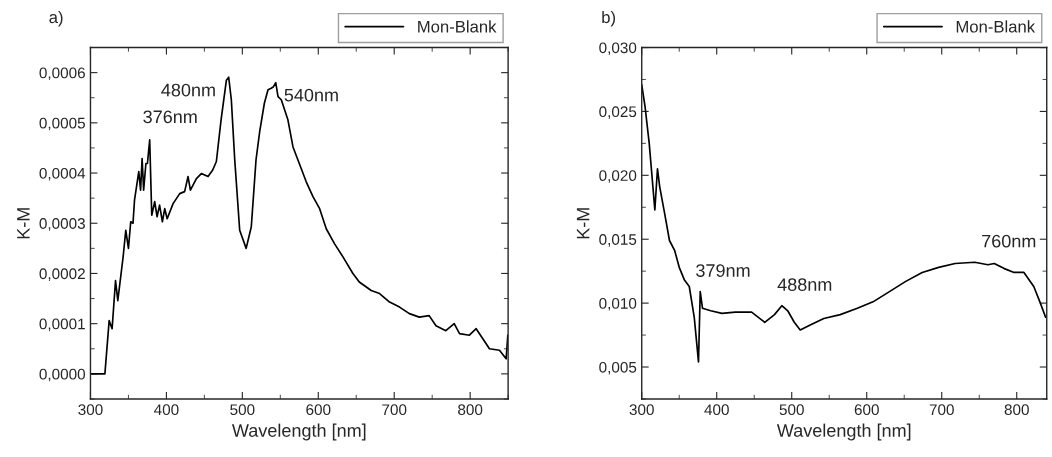 This screenshot has width=1052, height=457. Describe the element at coordinates (618, 112) in the screenshot. I see `y-tick-label: 0,025` at that location.